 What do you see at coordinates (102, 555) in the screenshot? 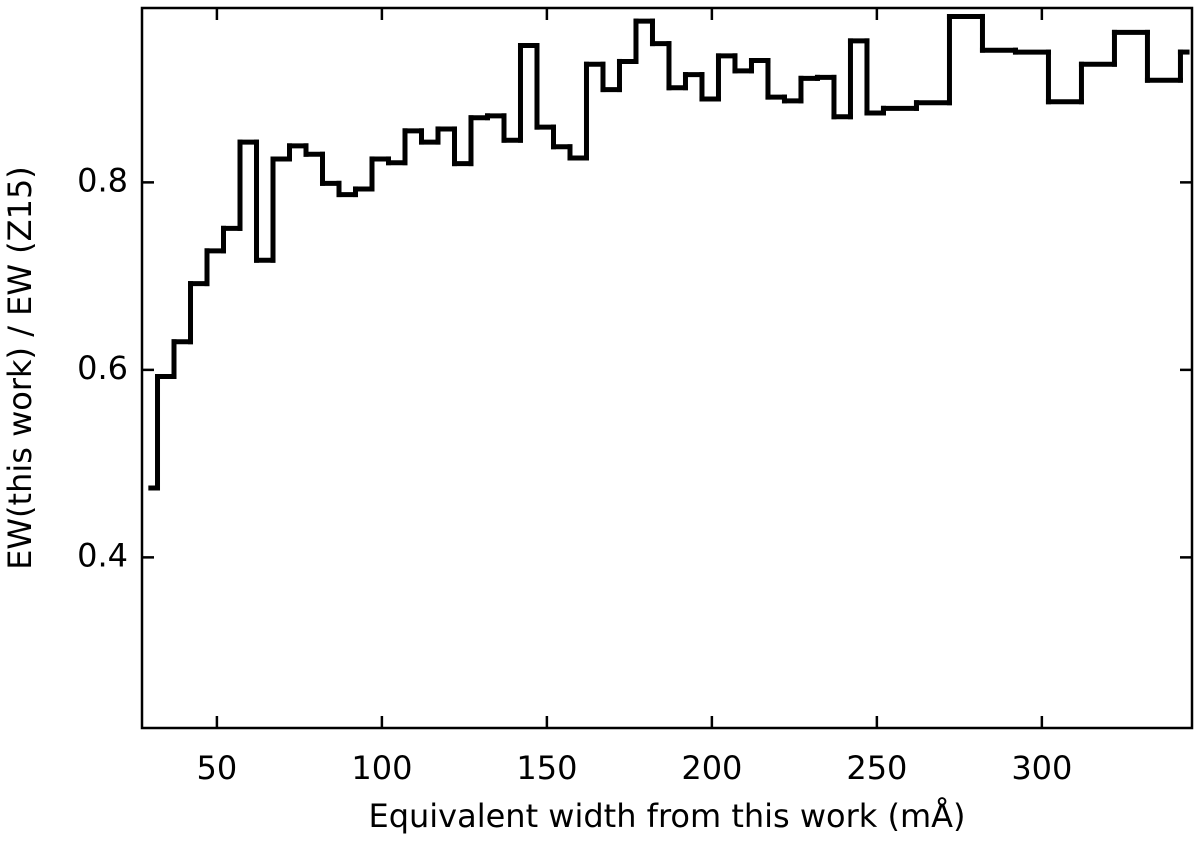
I see `y-tick-label: 0.4` at bounding box center [102, 555].